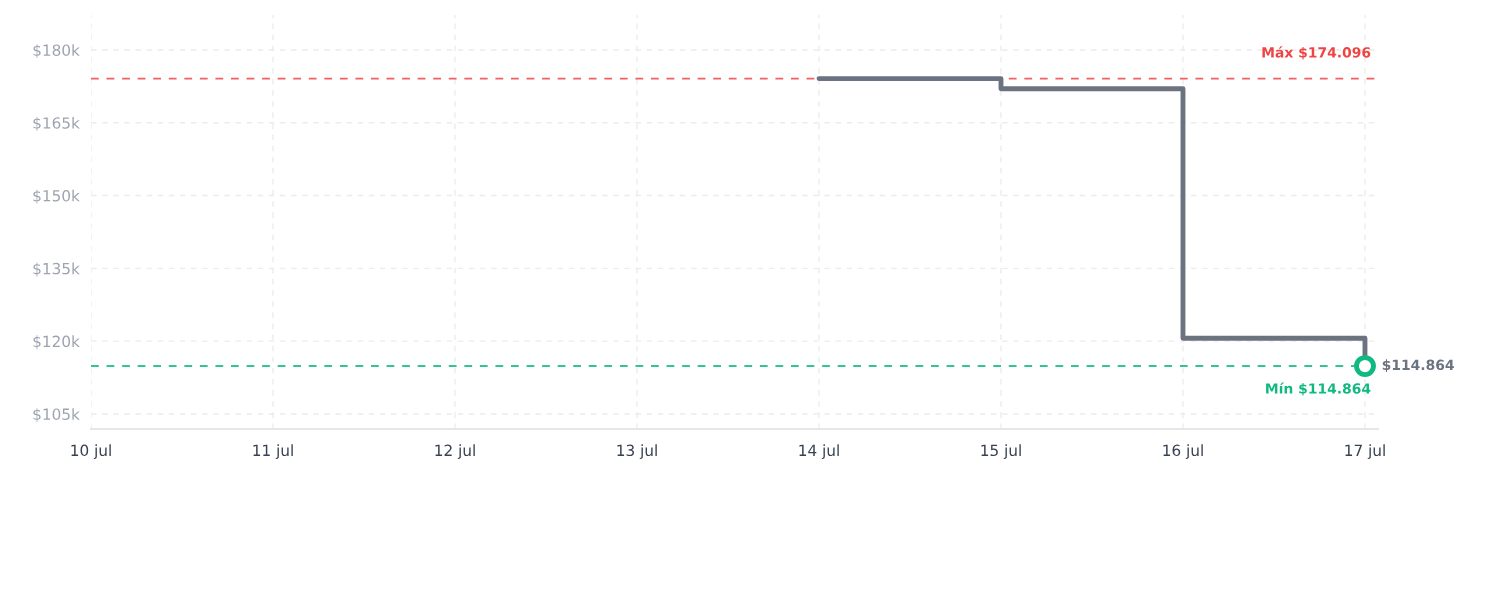 This screenshot has width=1504, height=607. I want to click on y-tick-label: $135k, so click(56, 269).